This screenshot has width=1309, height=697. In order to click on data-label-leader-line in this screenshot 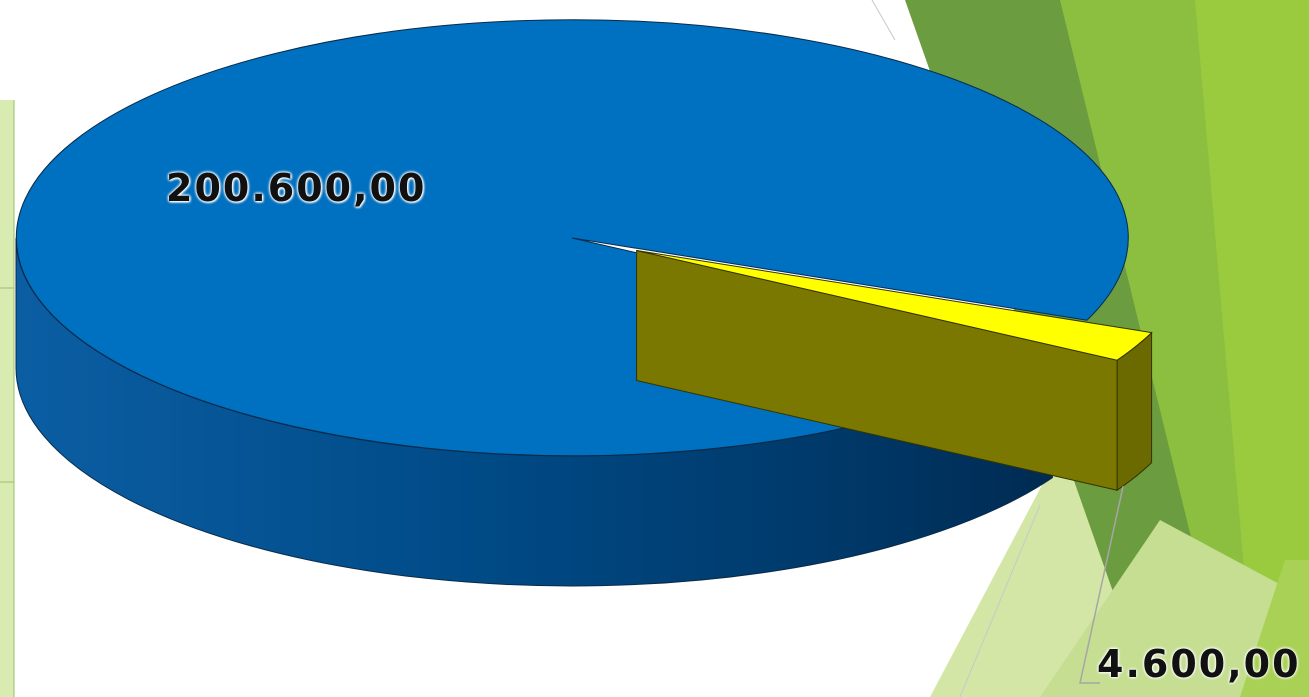, I will do `click(1101, 585)`.